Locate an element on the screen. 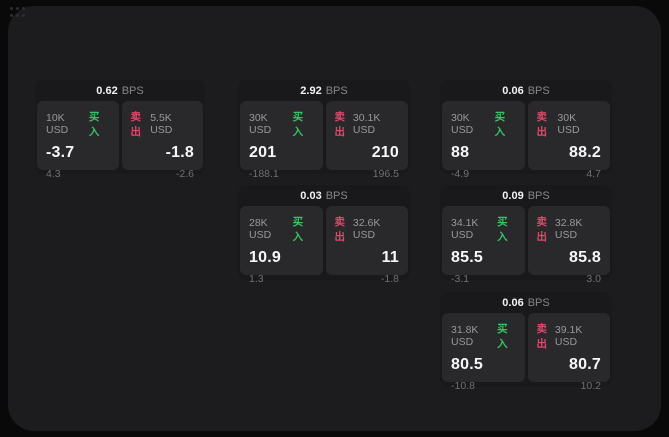 This screenshot has width=669, height=437. buy-sub-value: -3.1 is located at coordinates (460, 279).